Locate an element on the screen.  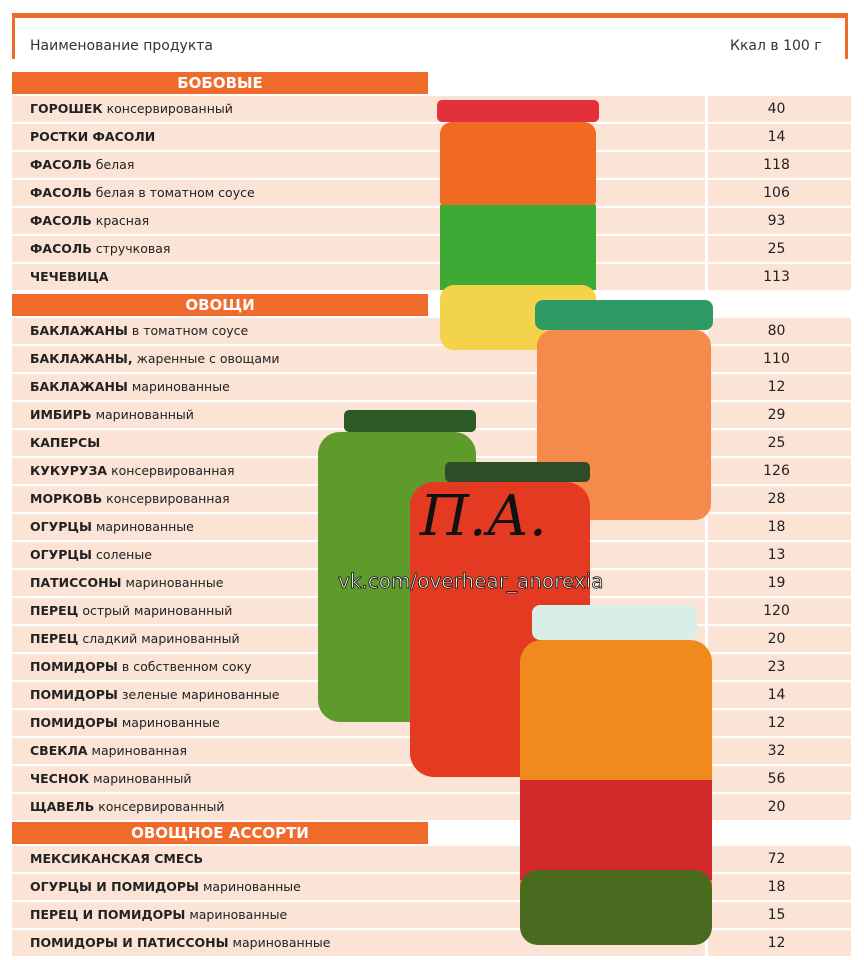
kcal-value: 106 is located at coordinates (776, 193).